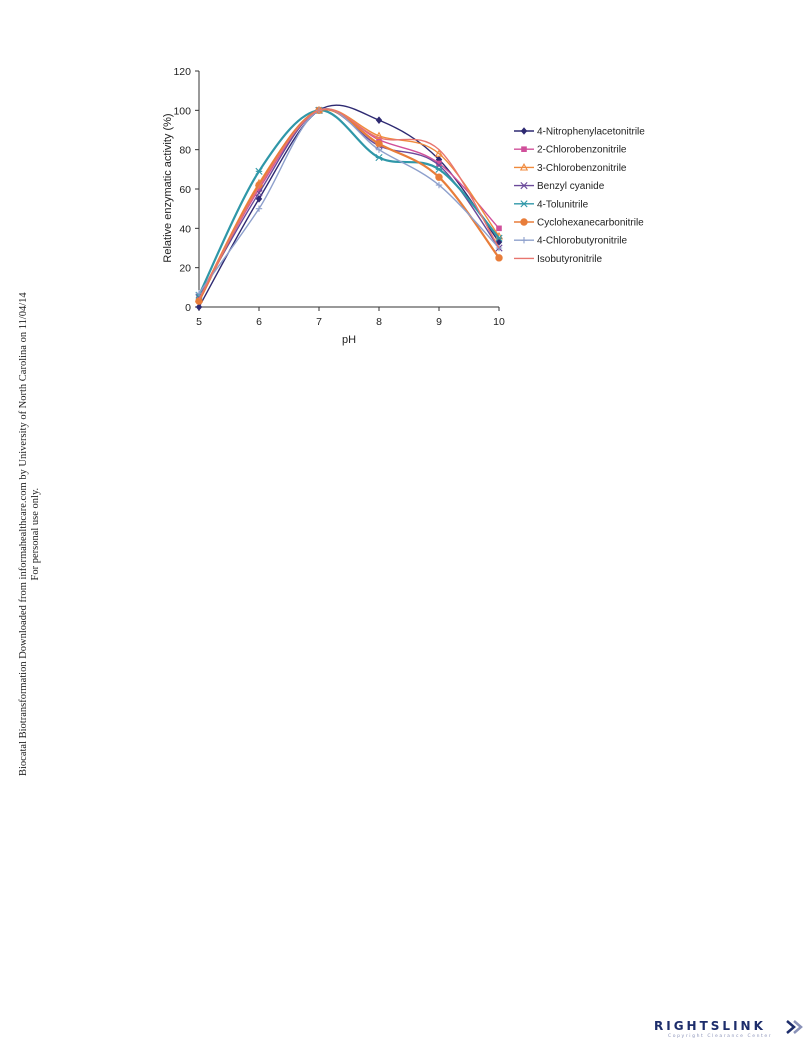 Image resolution: width=812 pixels, height=1057 pixels. Describe the element at coordinates (185, 229) in the screenshot. I see `y-tick-label: 40` at that location.